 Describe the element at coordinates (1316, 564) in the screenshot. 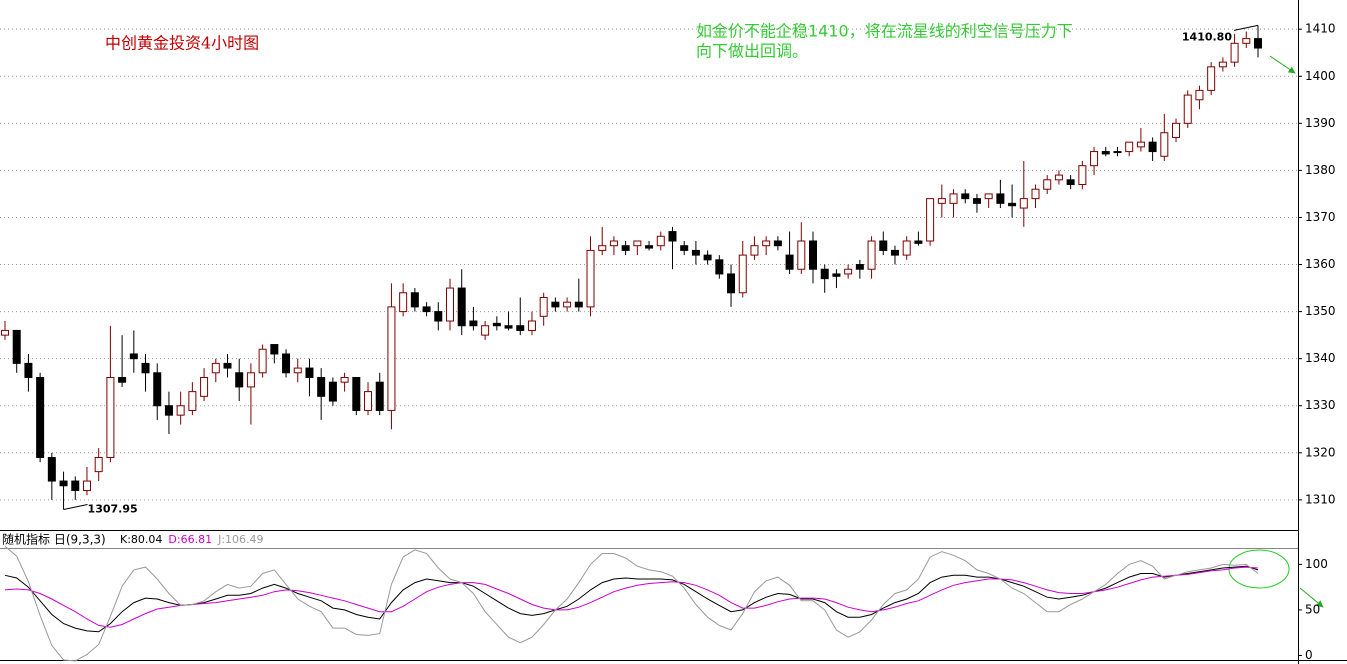

I see `y-tick-label: 100` at that location.